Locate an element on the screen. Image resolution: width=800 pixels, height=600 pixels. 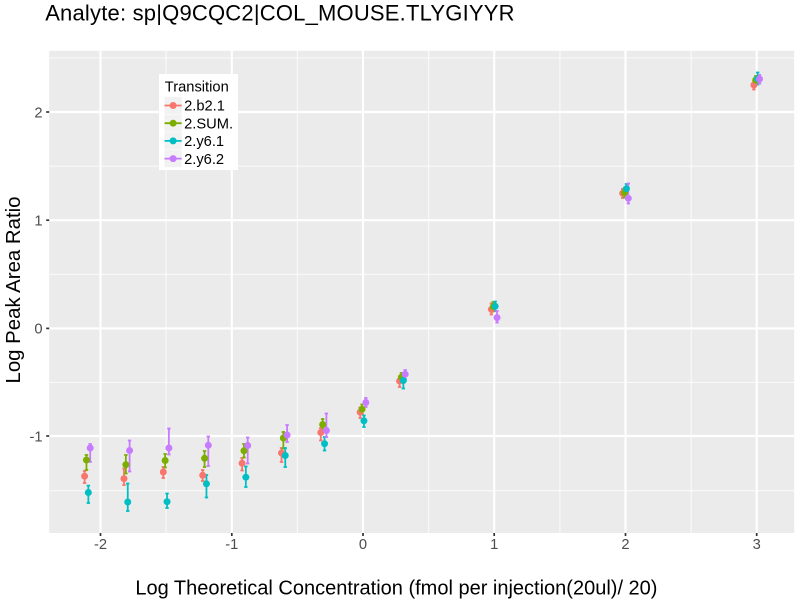
svg-text: 2.SUM. is located at coordinates (208, 124).